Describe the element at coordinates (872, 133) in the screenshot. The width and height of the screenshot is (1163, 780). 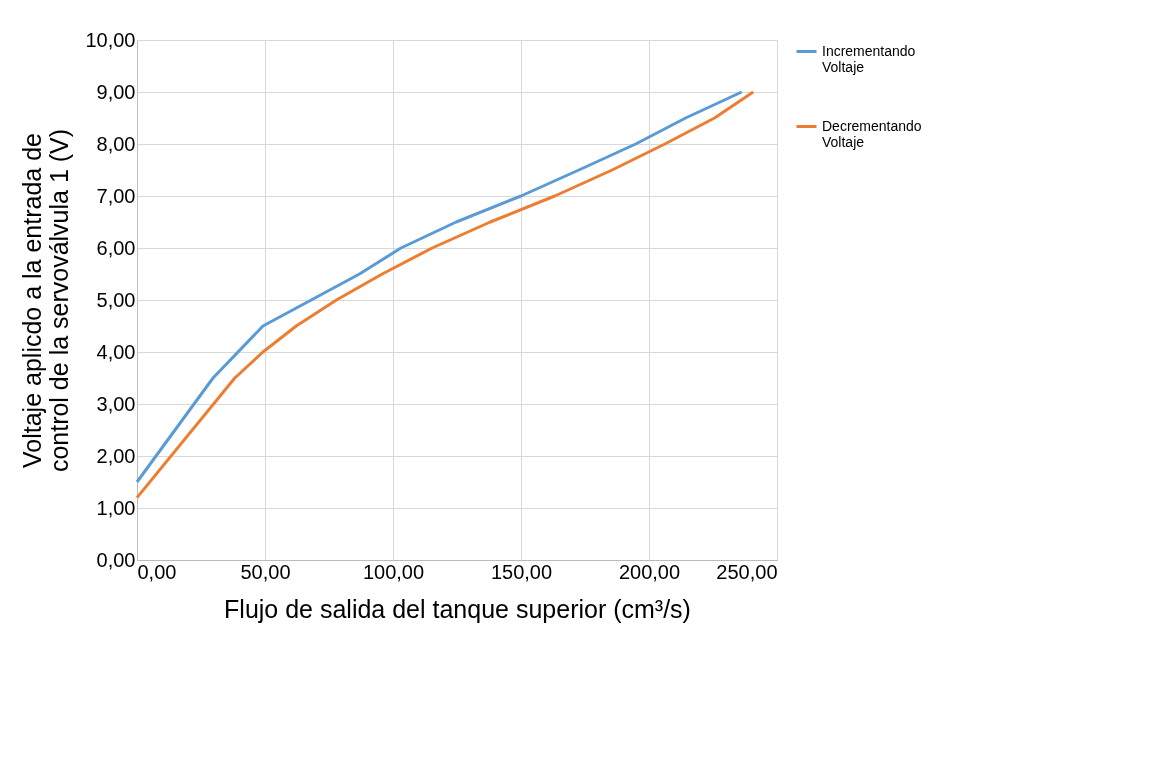
I see `legend-label: Decrementando Voltaje` at that location.